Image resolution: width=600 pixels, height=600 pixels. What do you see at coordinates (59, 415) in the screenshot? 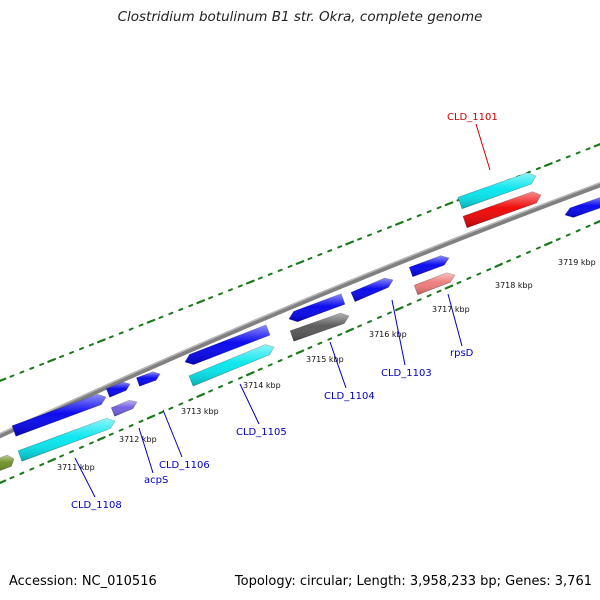
I see `gene-cld-1108-track-shade` at bounding box center [59, 415].